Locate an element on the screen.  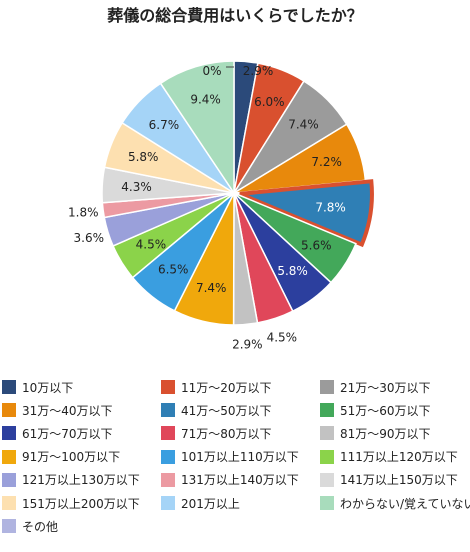
legend-item-16: 201万以上 is located at coordinates (200, 503).